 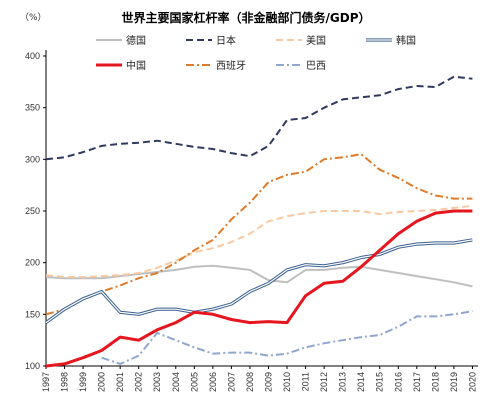 What do you see at coordinates (194, 382) in the screenshot?
I see `x-tick-label: 2005` at bounding box center [194, 382].